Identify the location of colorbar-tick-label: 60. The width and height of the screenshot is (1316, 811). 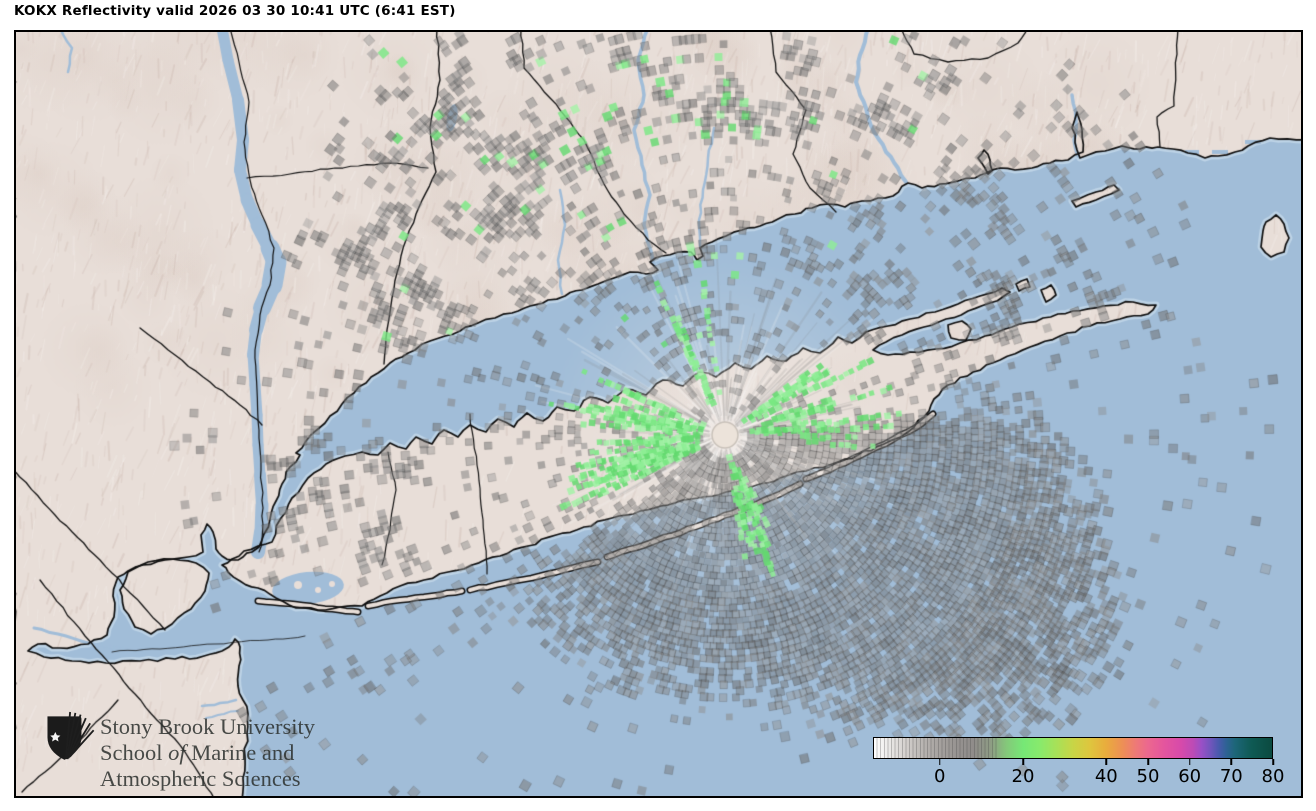
(1190, 776).